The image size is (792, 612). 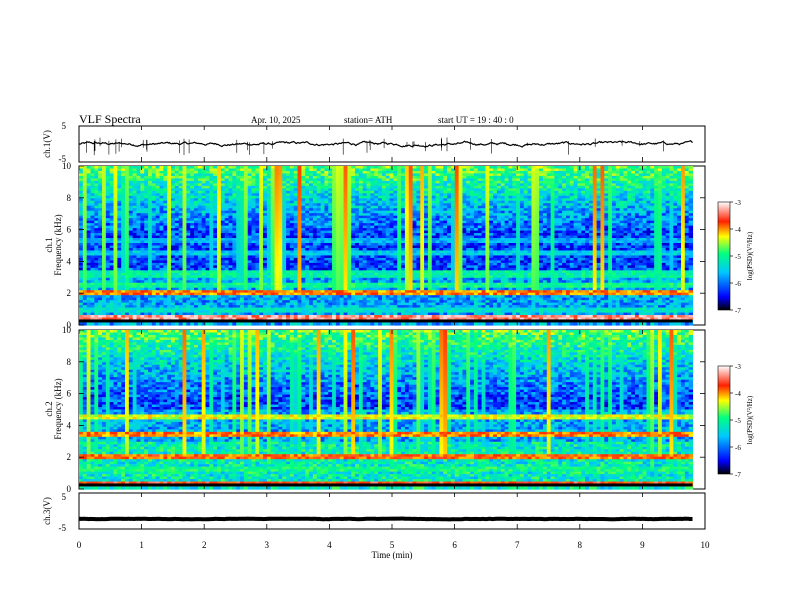 What do you see at coordinates (110, 119) in the screenshot?
I see `figure-title: VLF Spectra` at bounding box center [110, 119].